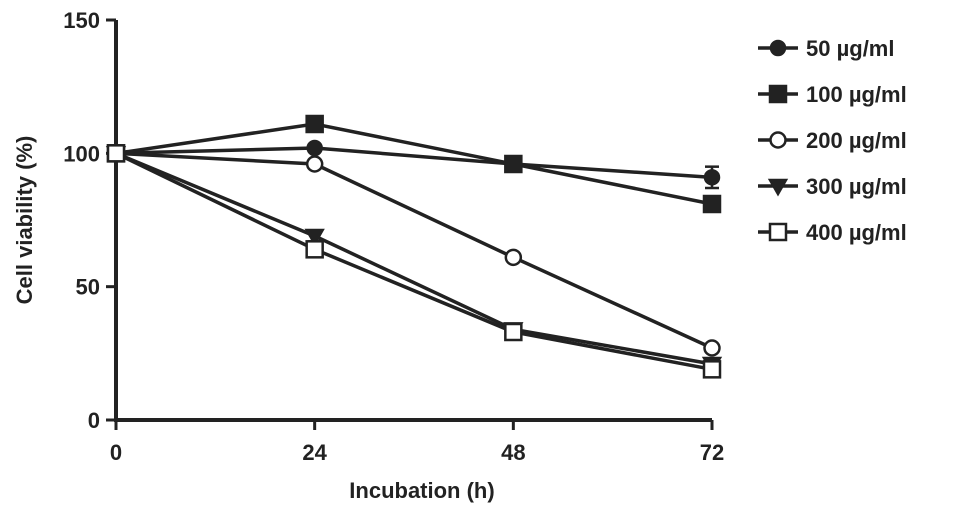 The image size is (969, 522). I want to click on y-tick-label: 150, so click(81, 20).